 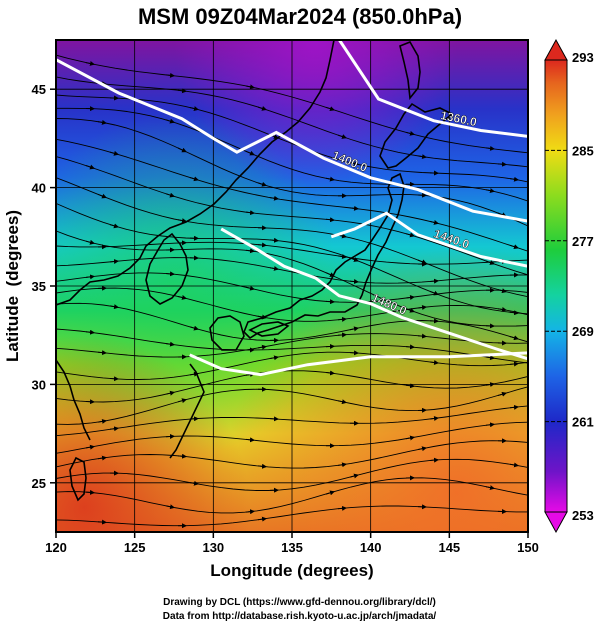 I want to click on contour-line, so click(x=358, y=364).